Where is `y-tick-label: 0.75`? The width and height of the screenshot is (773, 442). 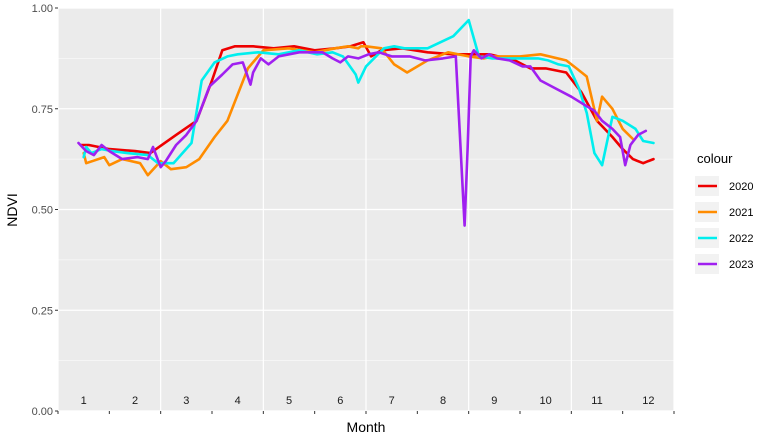
y-tick-label: 0.75 is located at coordinates (42, 110).